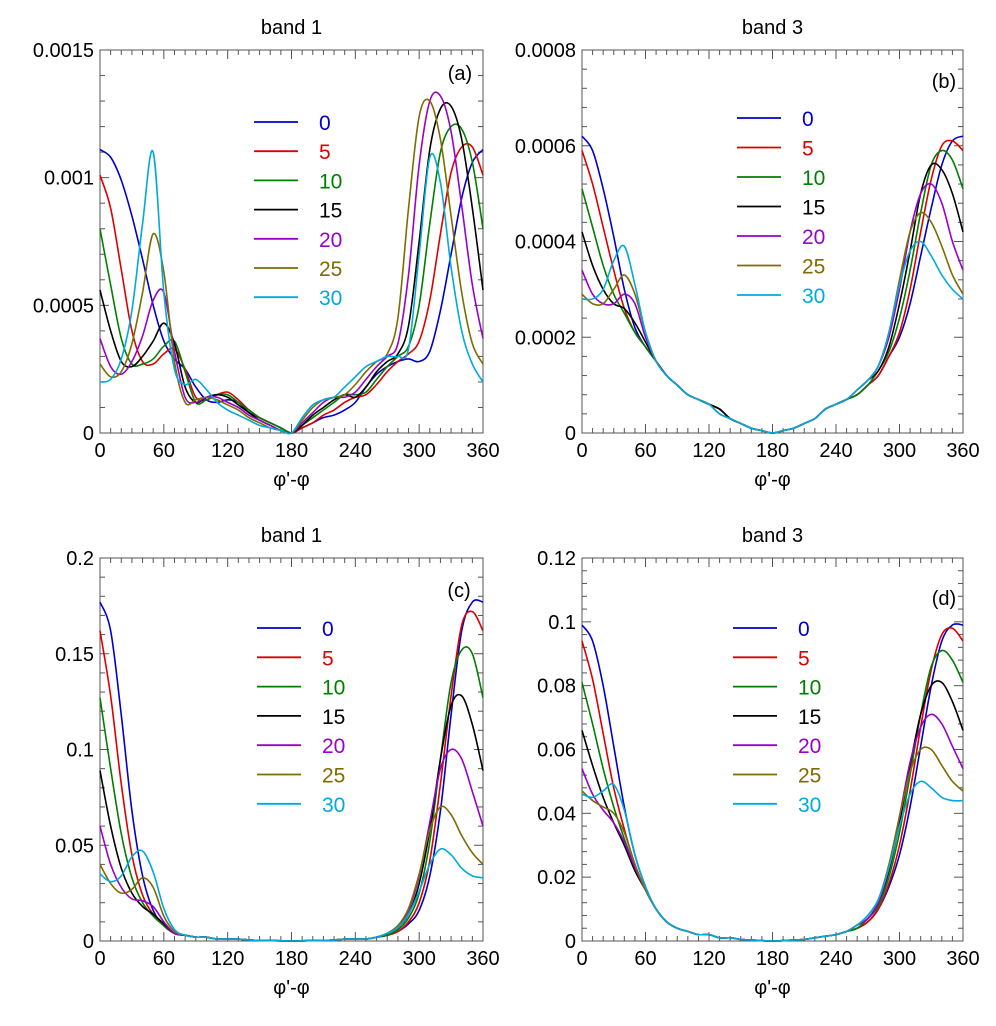  Describe the element at coordinates (63, 306) in the screenshot. I see `y-tick-label: 0.0005` at that location.